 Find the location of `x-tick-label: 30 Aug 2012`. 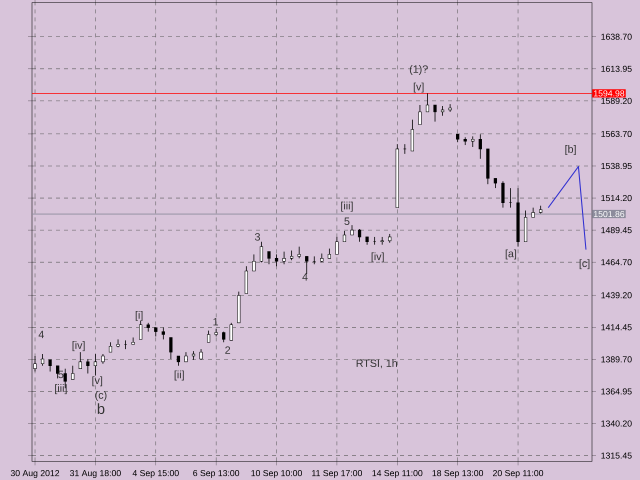

x-tick-label: 30 Aug 2012 is located at coordinates (35, 474).